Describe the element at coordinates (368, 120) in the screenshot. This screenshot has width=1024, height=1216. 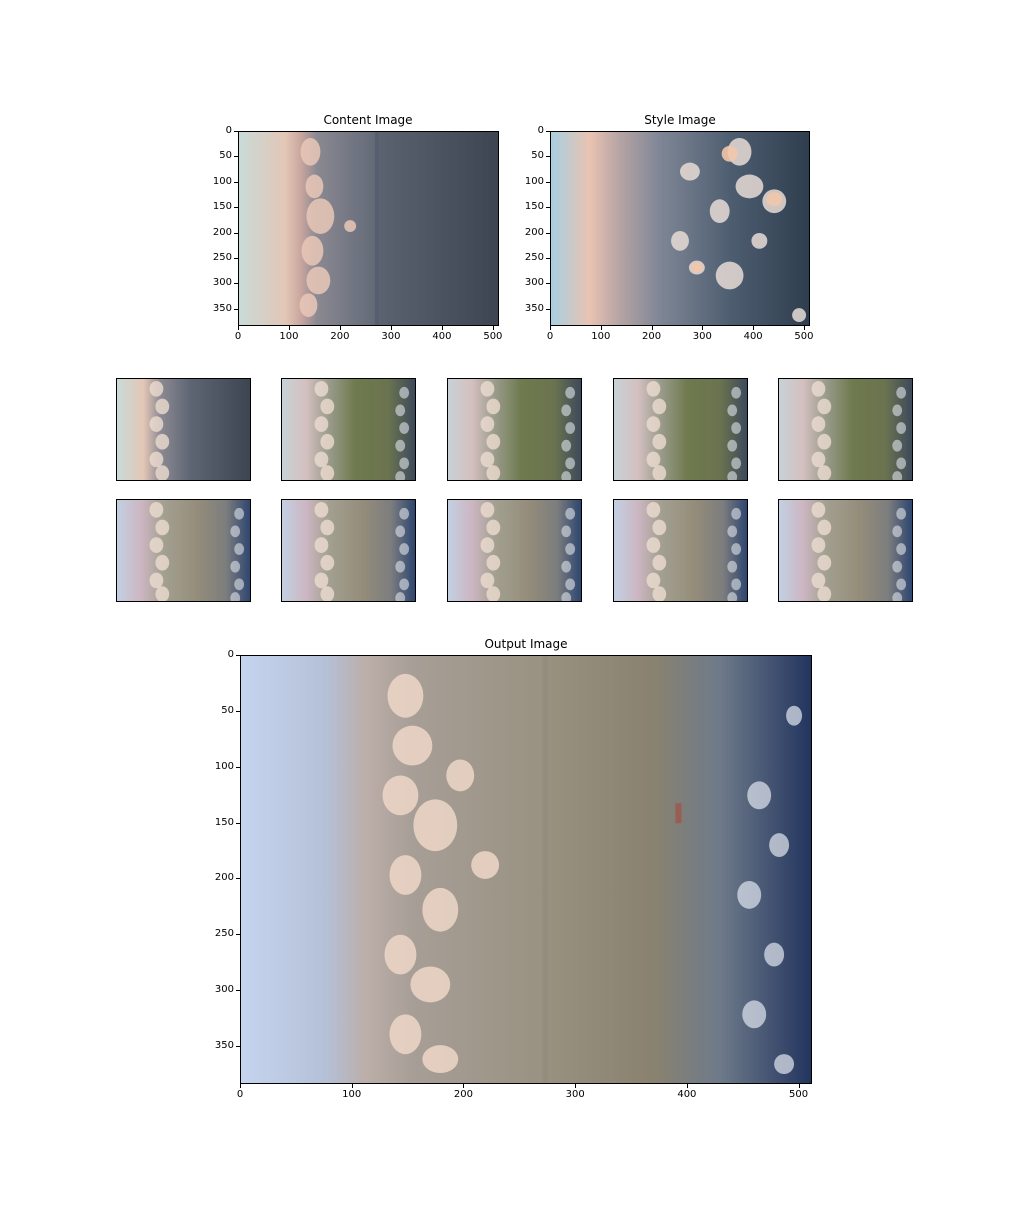
I see `content-image-title: Content Image` at that location.